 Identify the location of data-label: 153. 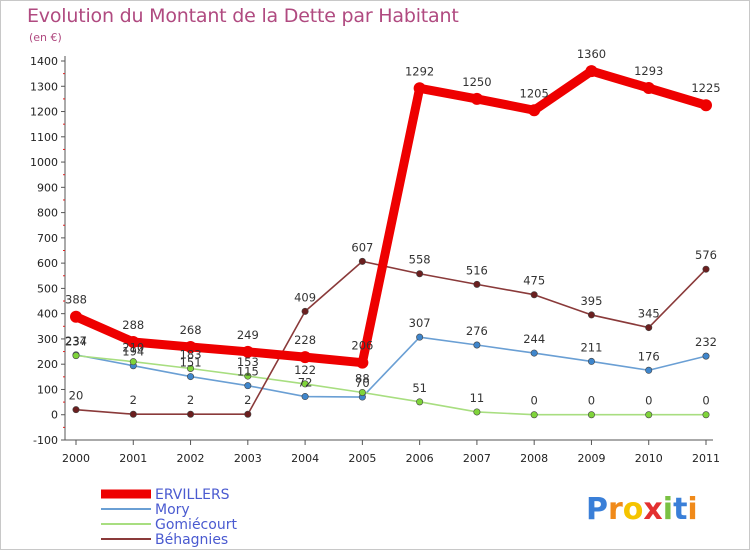
(248, 362).